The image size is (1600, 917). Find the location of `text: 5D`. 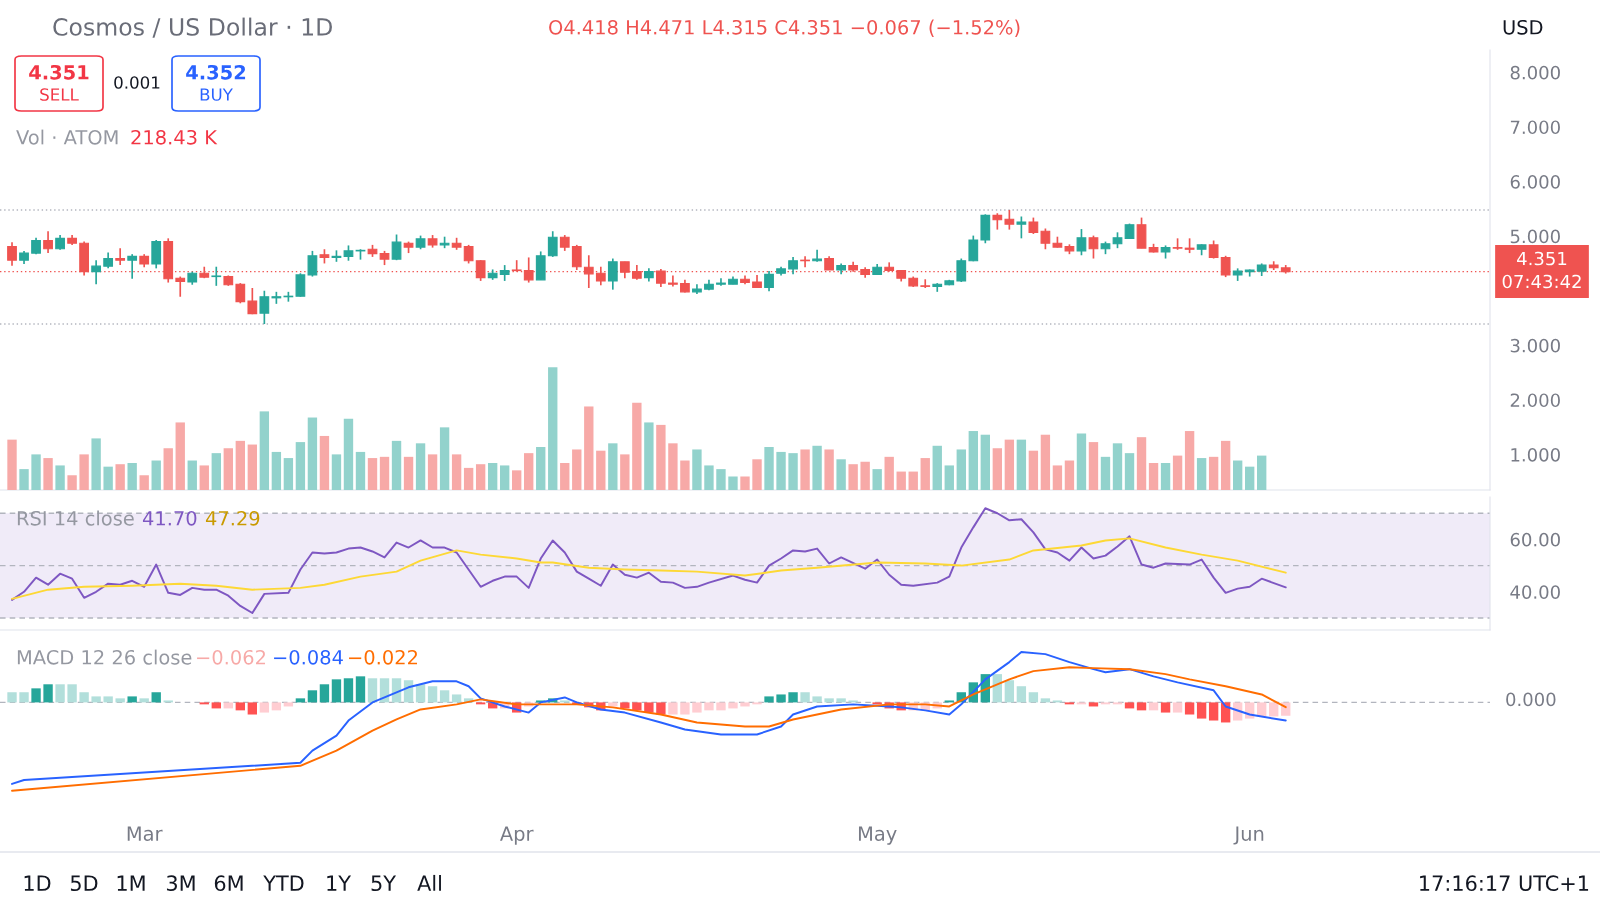

text: 5D is located at coordinates (84, 883).